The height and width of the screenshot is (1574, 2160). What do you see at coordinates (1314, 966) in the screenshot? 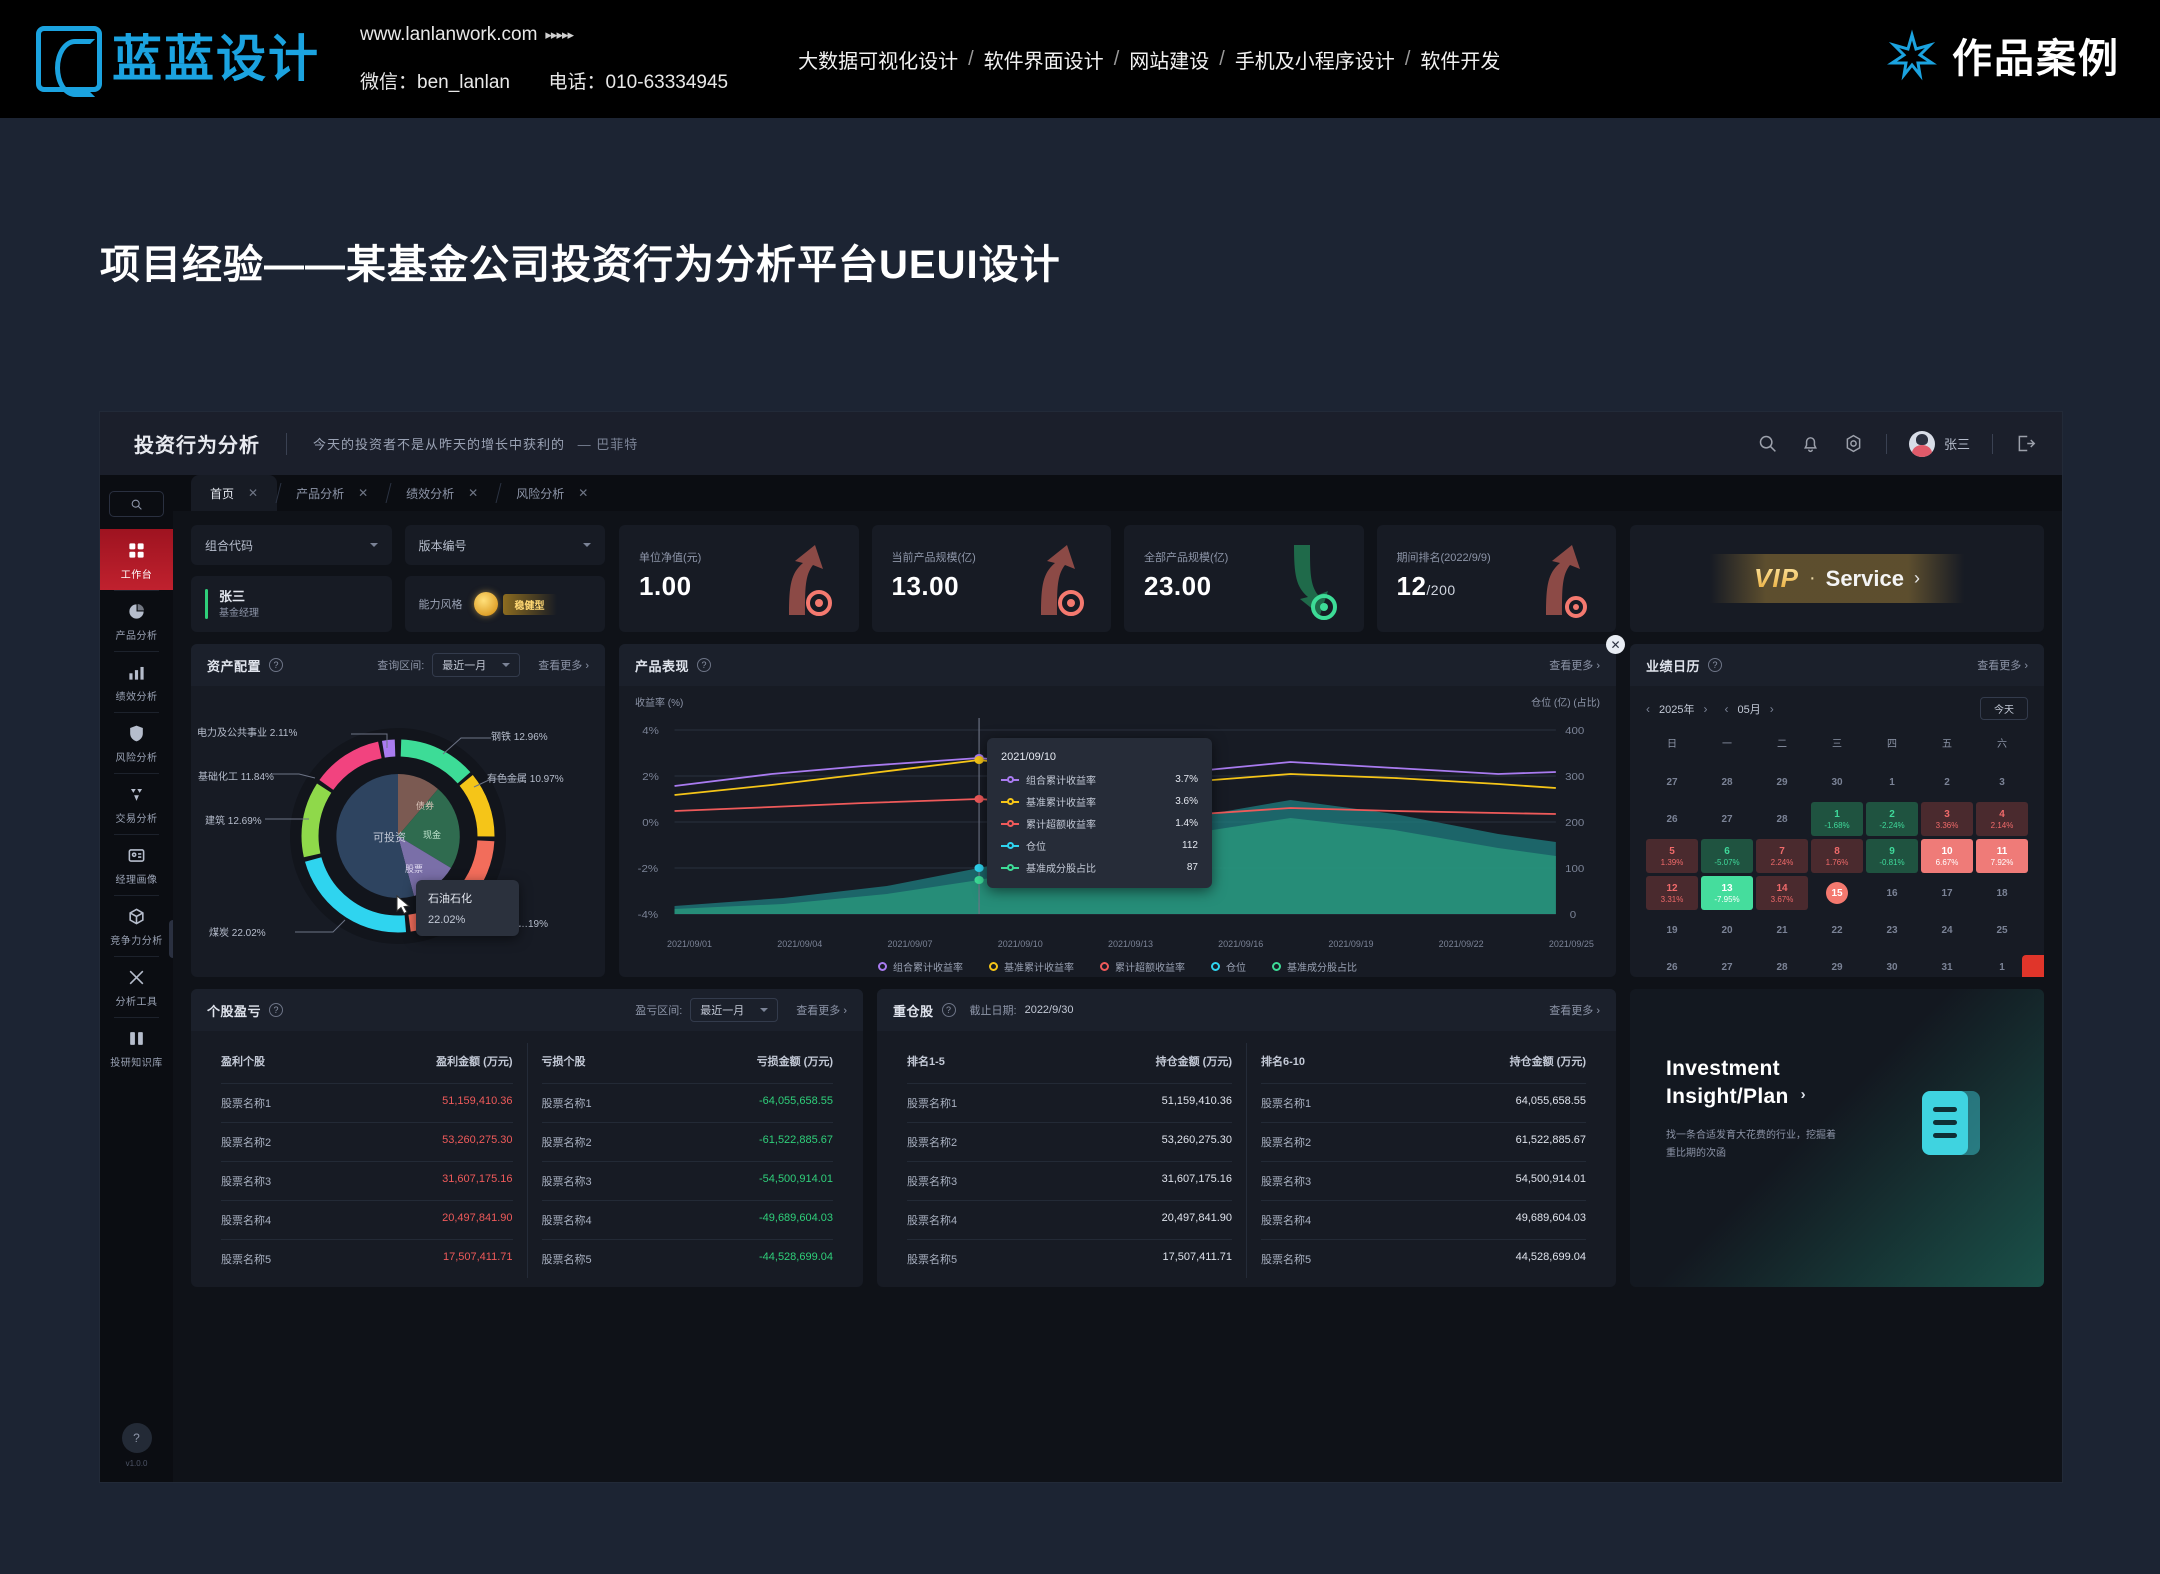
I see `legend-item: 基准成分股占比` at bounding box center [1314, 966].